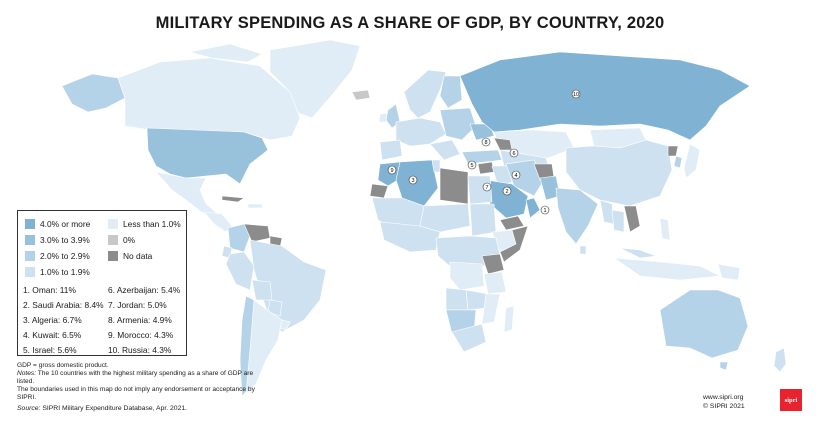 Image resolution: width=820 pixels, height=432 pixels. What do you see at coordinates (724, 406) in the screenshot?
I see `copyright: © SIPRI 2021` at bounding box center [724, 406].